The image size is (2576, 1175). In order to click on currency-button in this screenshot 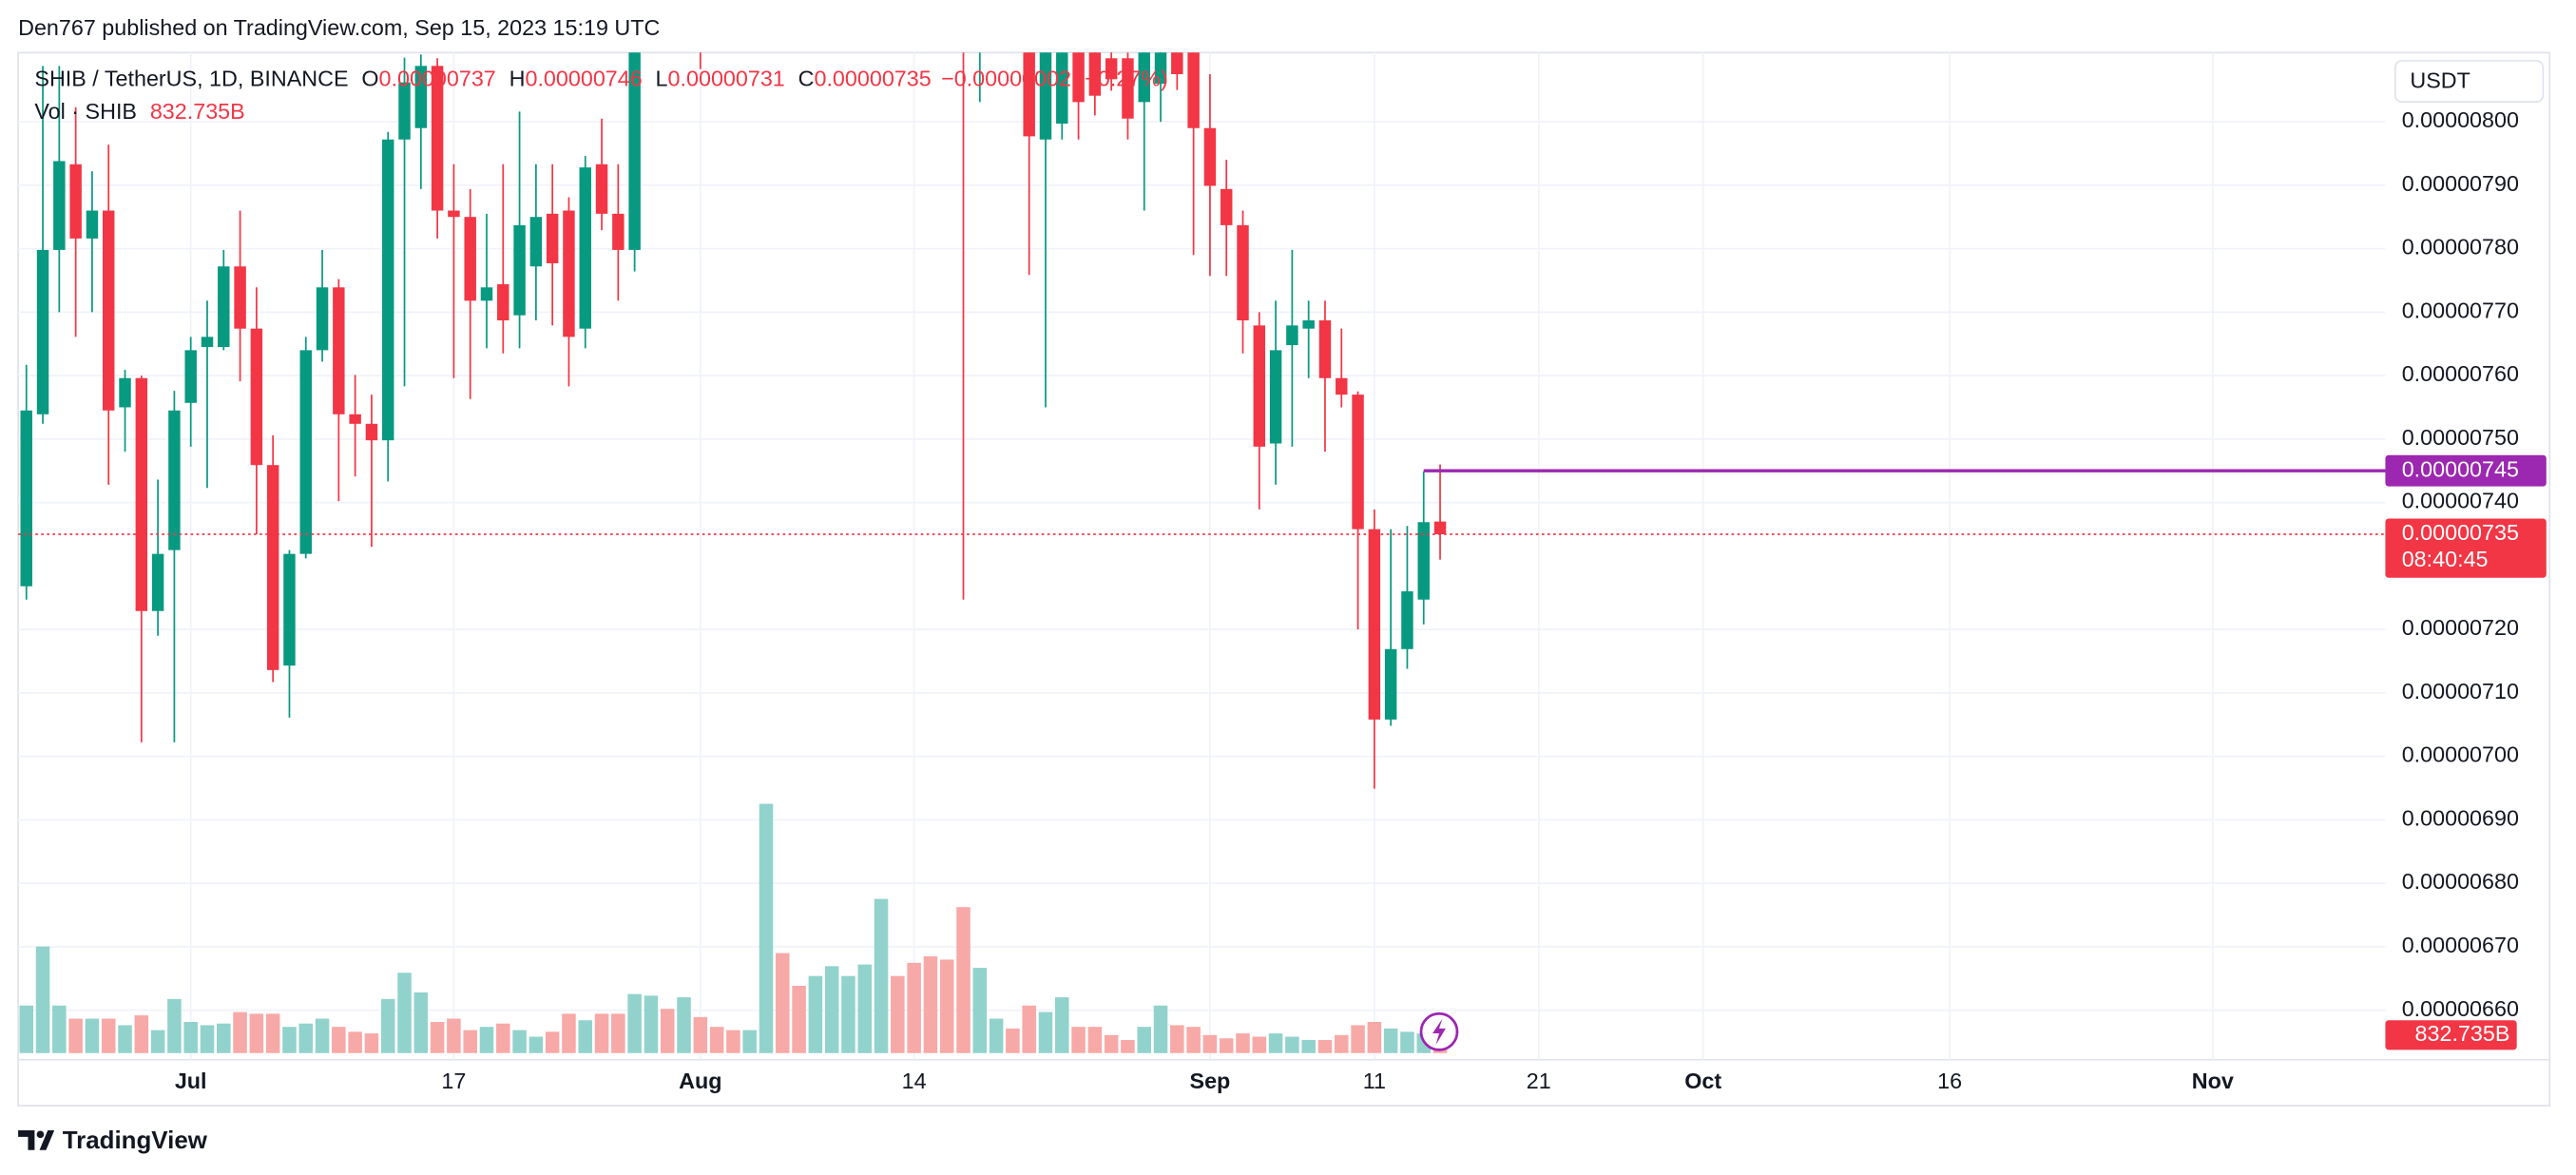, I will do `click(2469, 82)`.